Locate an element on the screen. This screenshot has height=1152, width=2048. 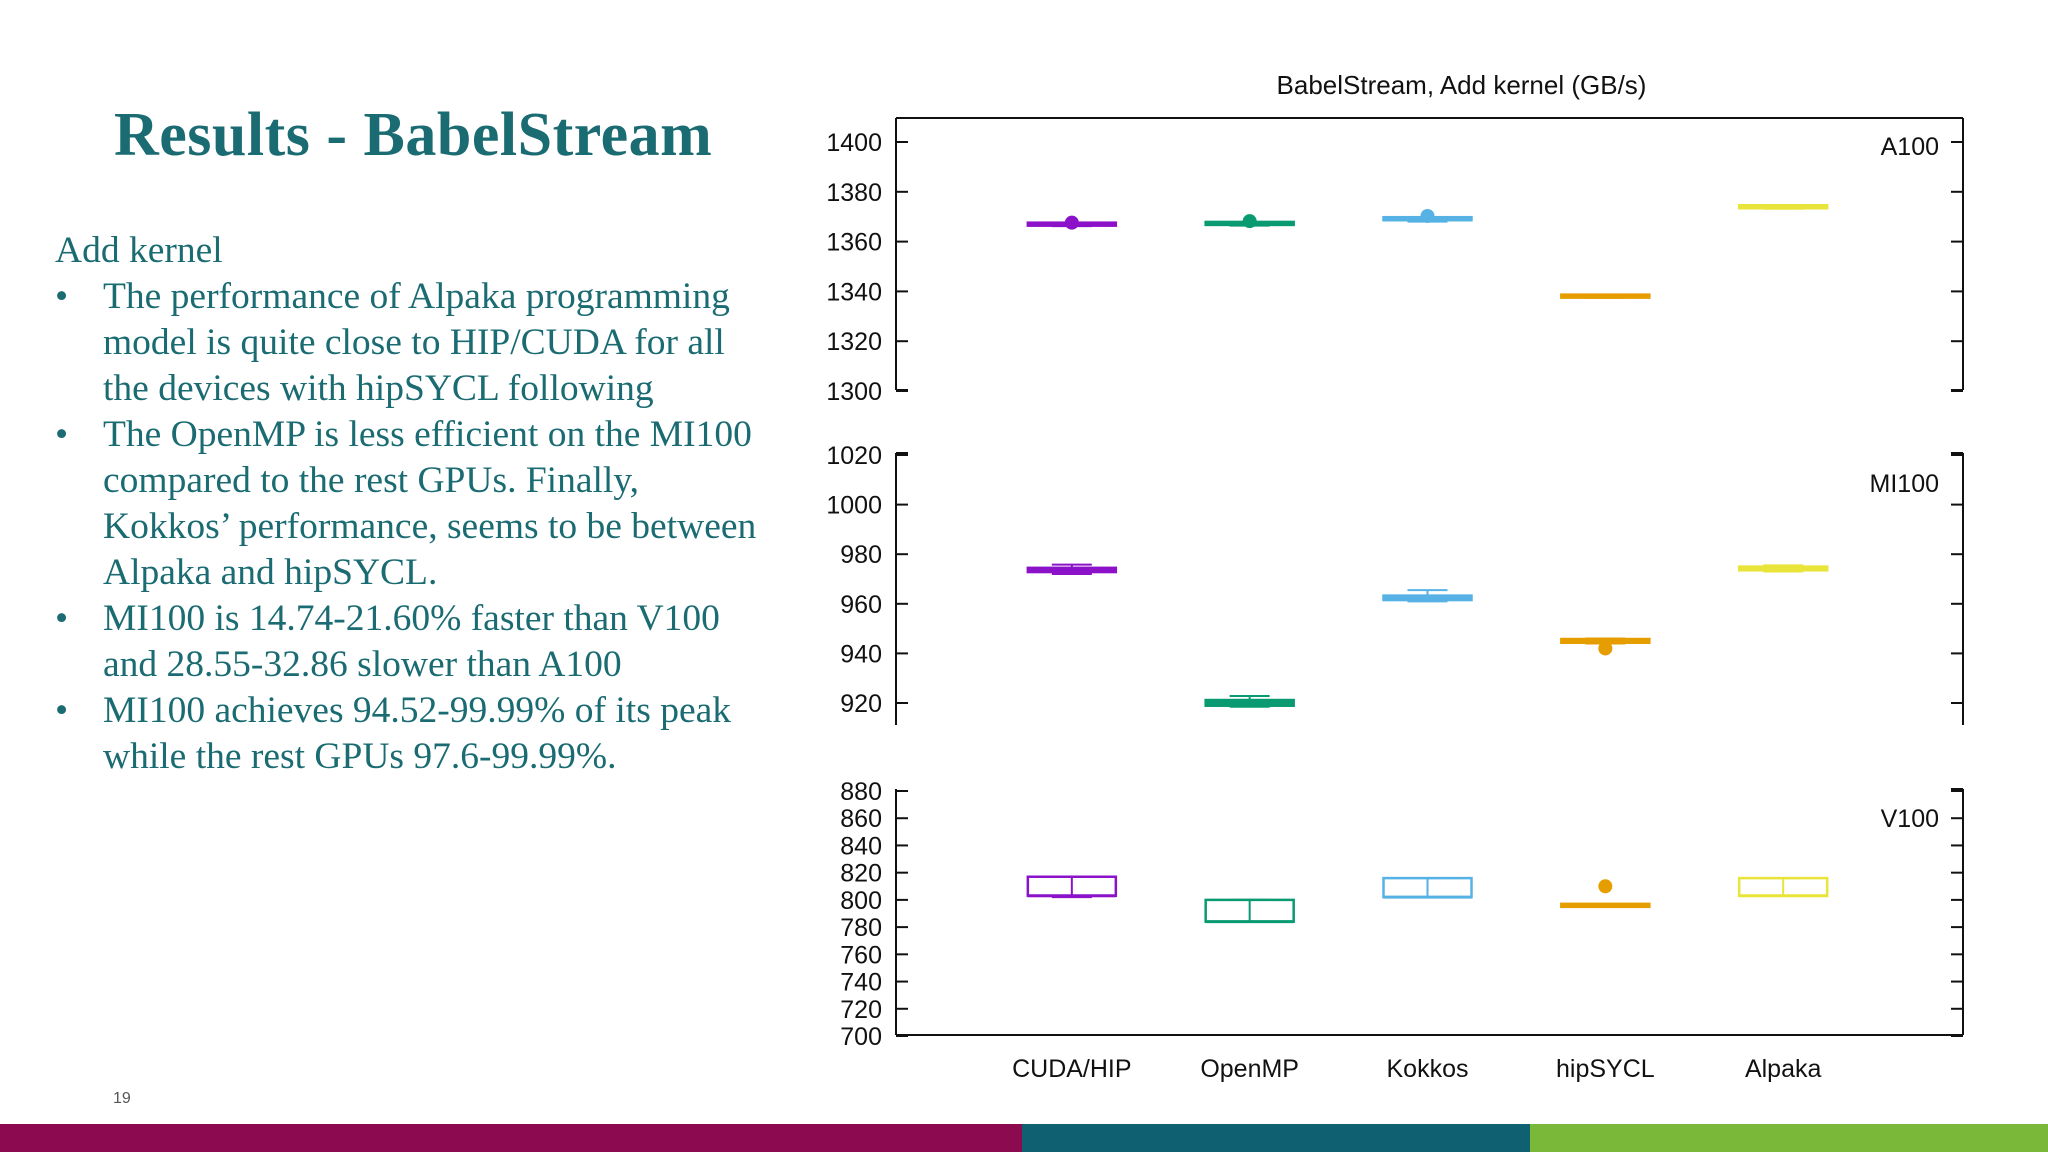
y-tick-label: 1340 is located at coordinates (854, 292).